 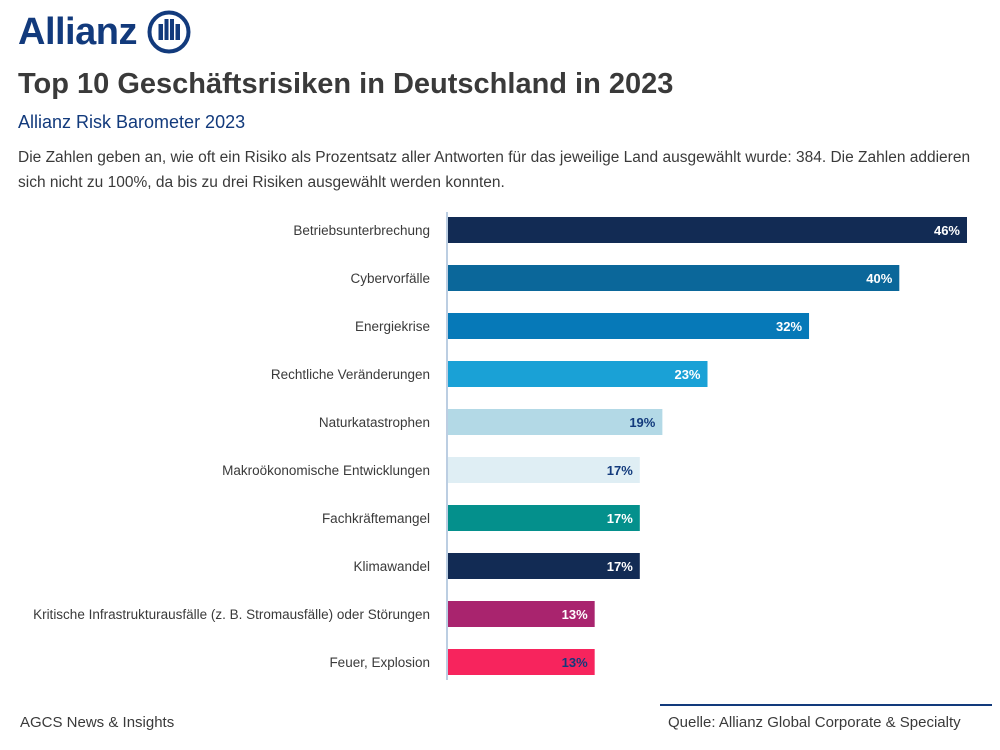 What do you see at coordinates (326, 470) in the screenshot?
I see `category-label: Makroökonomische Entwicklungen` at bounding box center [326, 470].